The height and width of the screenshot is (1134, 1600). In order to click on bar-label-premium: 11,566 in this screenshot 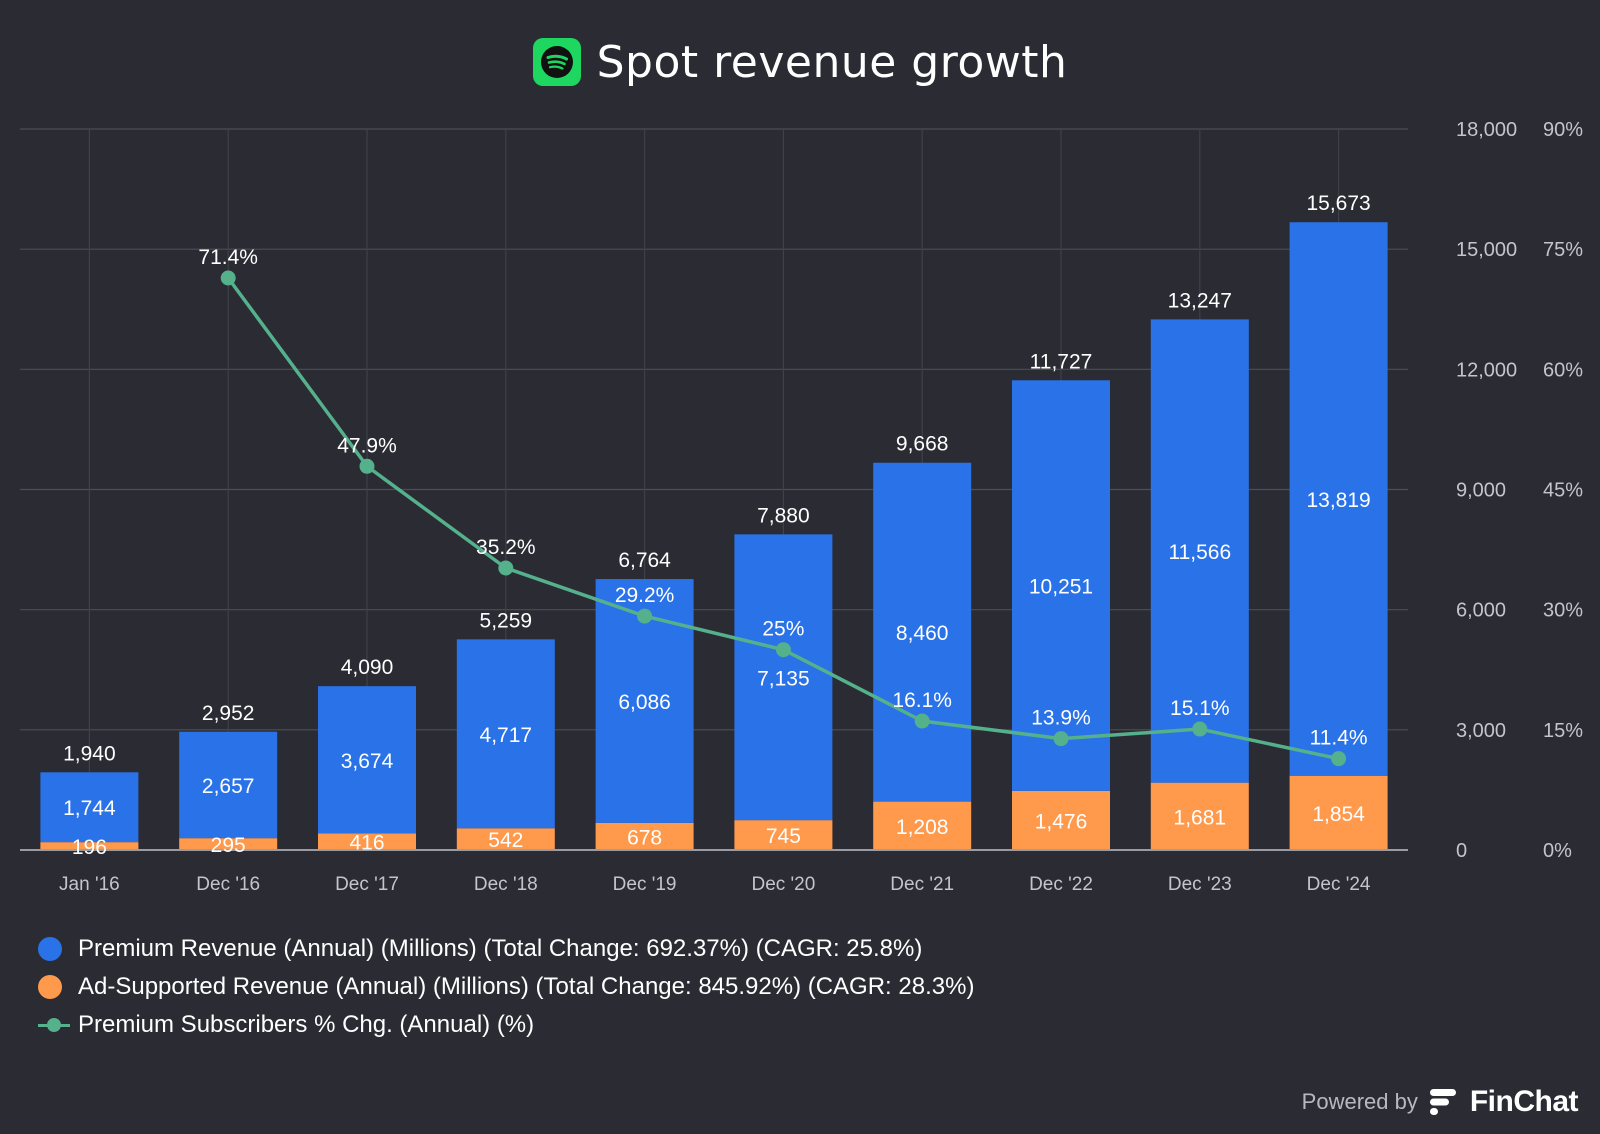, I will do `click(1199, 552)`.